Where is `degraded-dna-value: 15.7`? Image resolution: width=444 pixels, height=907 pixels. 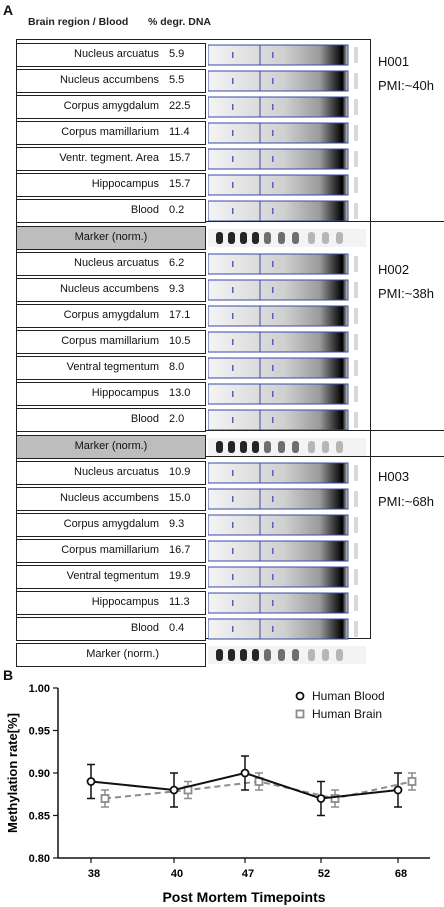
degraded-dna-value: 15.7 is located at coordinates (180, 184).